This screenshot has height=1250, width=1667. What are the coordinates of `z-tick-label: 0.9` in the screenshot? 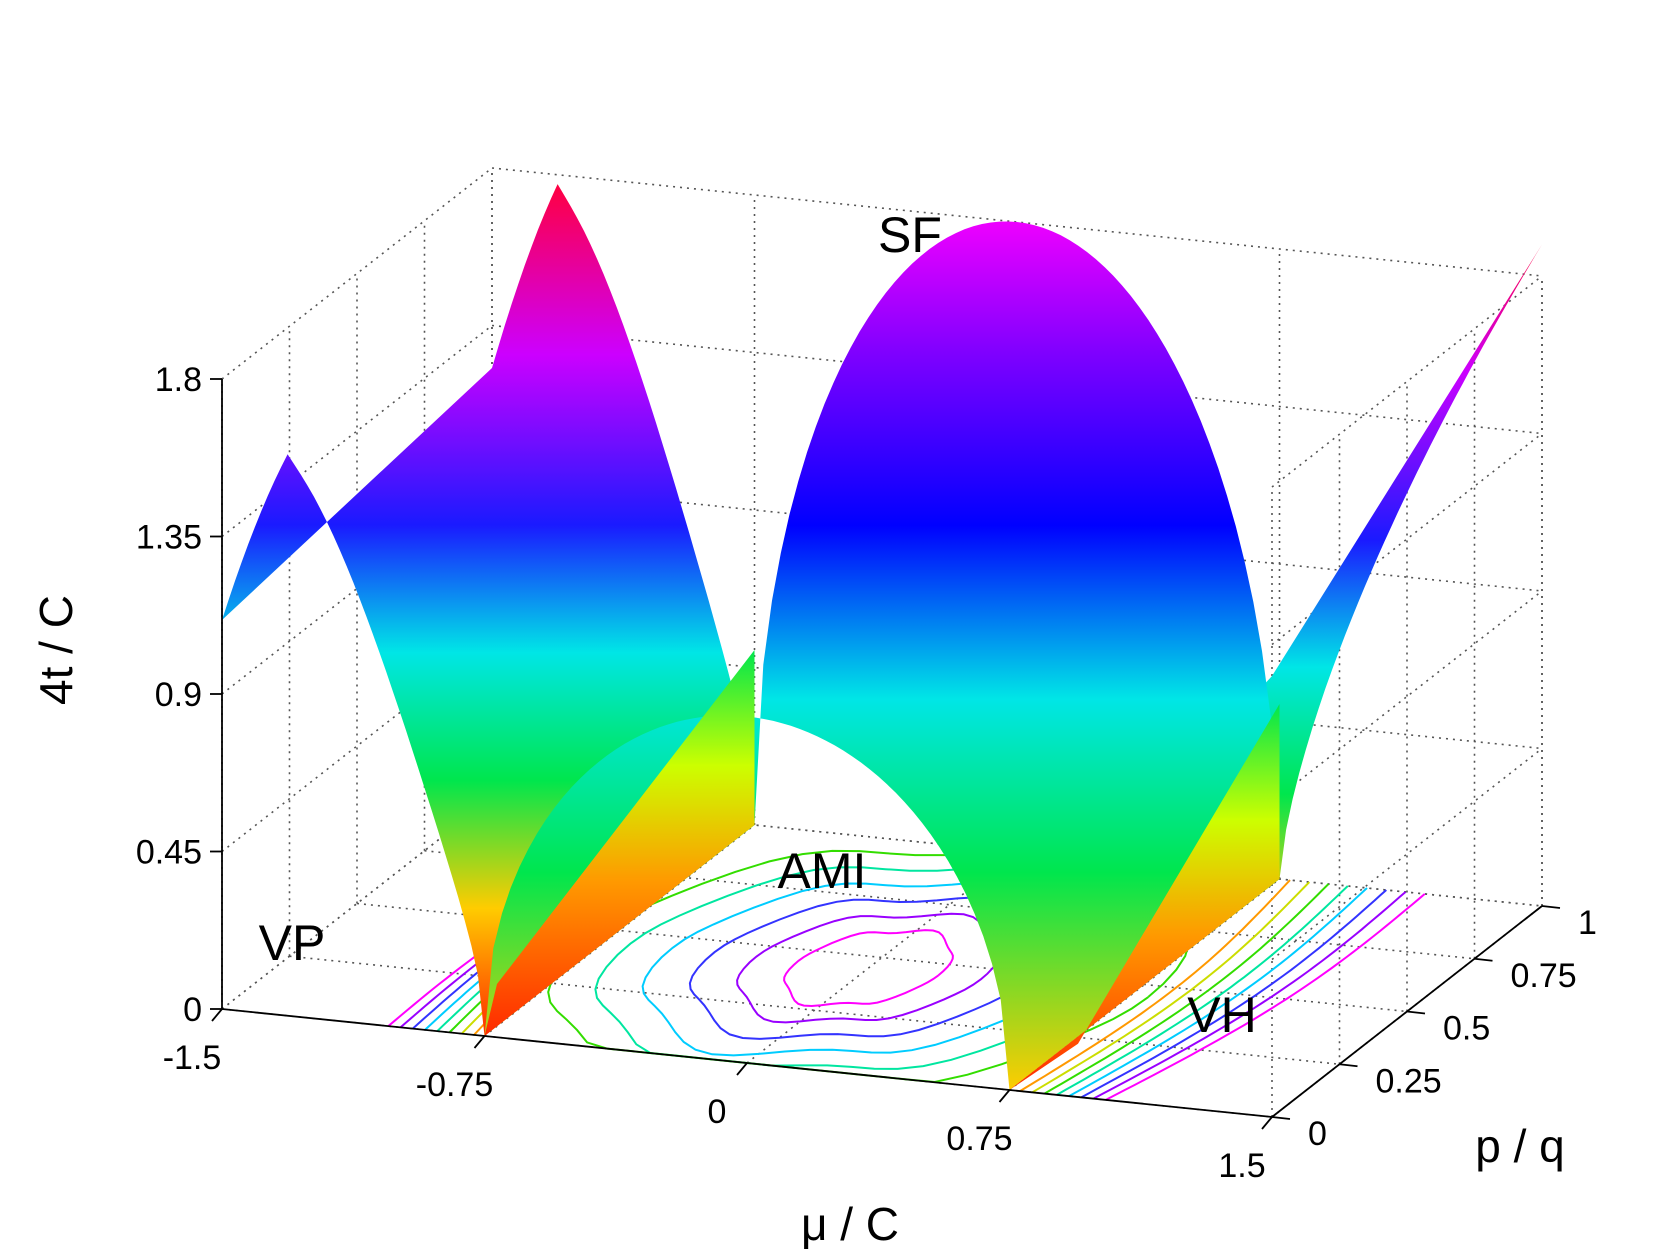 It's located at (178, 695).